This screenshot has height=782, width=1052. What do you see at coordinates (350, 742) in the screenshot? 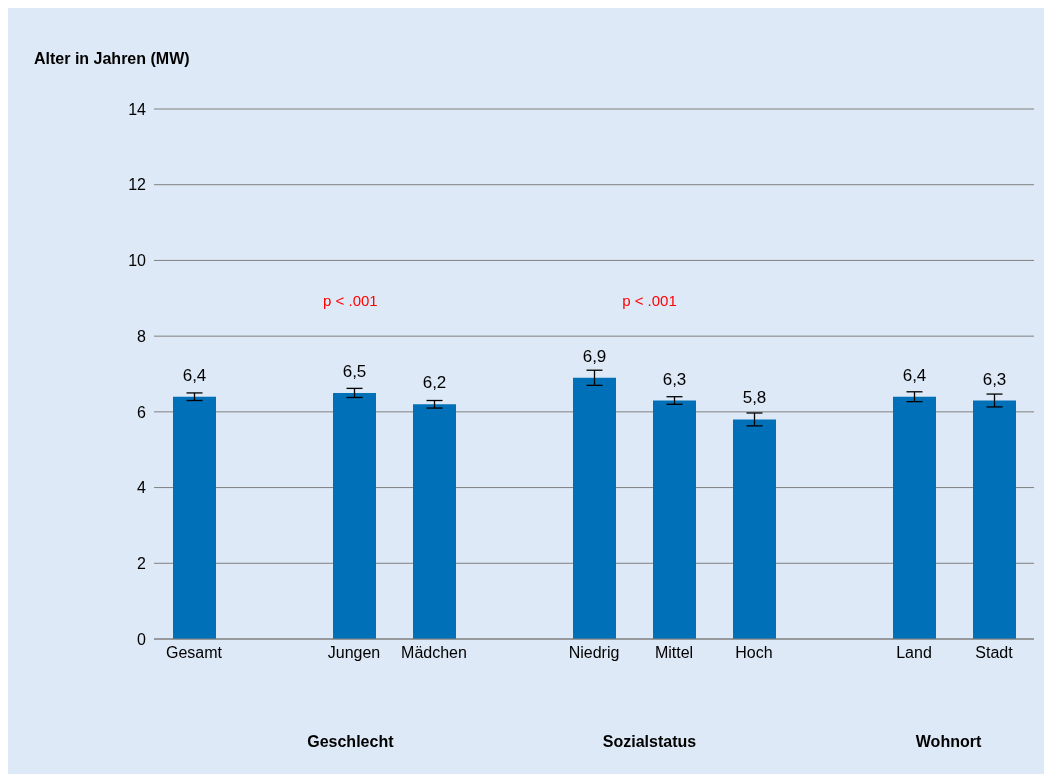
I see `text: Geschlecht` at bounding box center [350, 742].